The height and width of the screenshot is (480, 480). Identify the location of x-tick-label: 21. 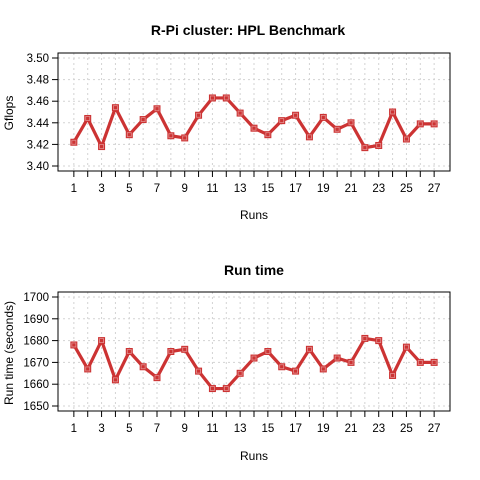
(351, 429).